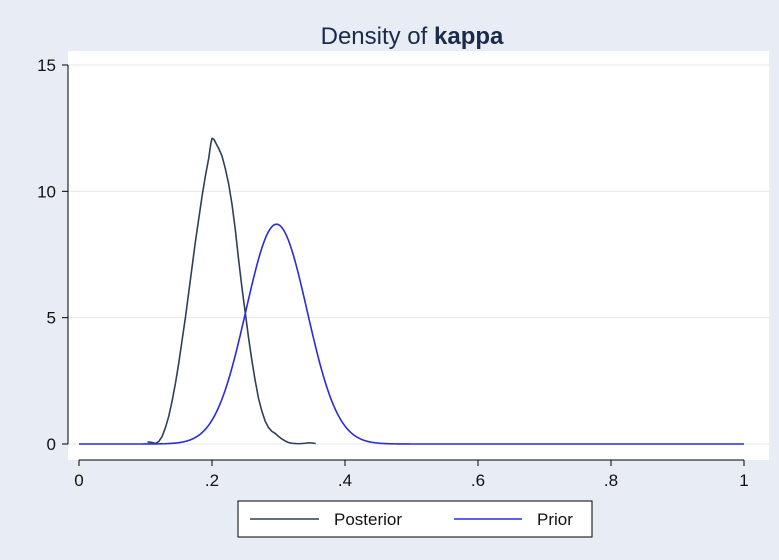  I want to click on x-tick-label-.6: .6, so click(478, 480).